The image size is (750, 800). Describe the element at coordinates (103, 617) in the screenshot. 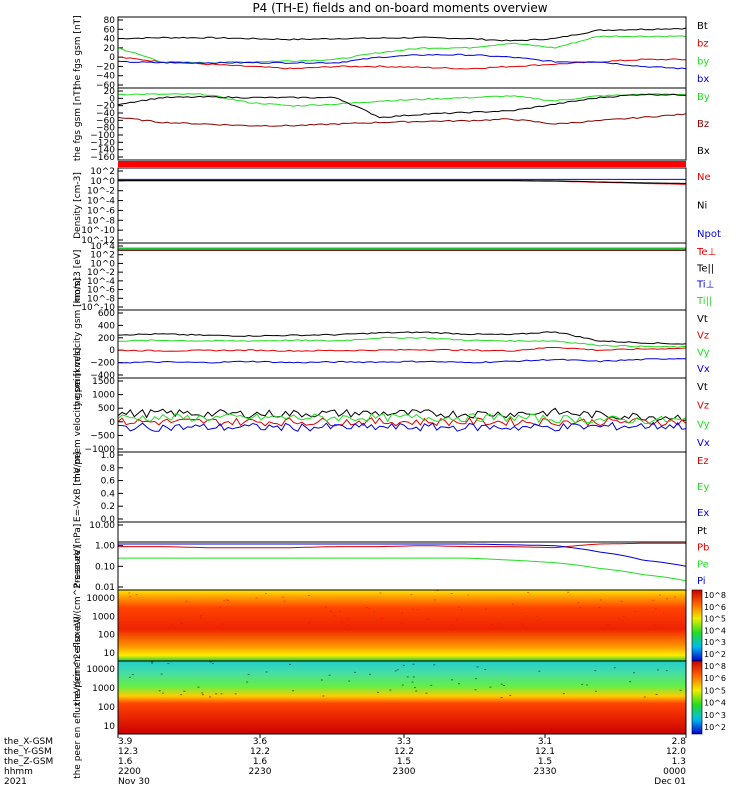

I see `y-tick-label: 1000` at that location.